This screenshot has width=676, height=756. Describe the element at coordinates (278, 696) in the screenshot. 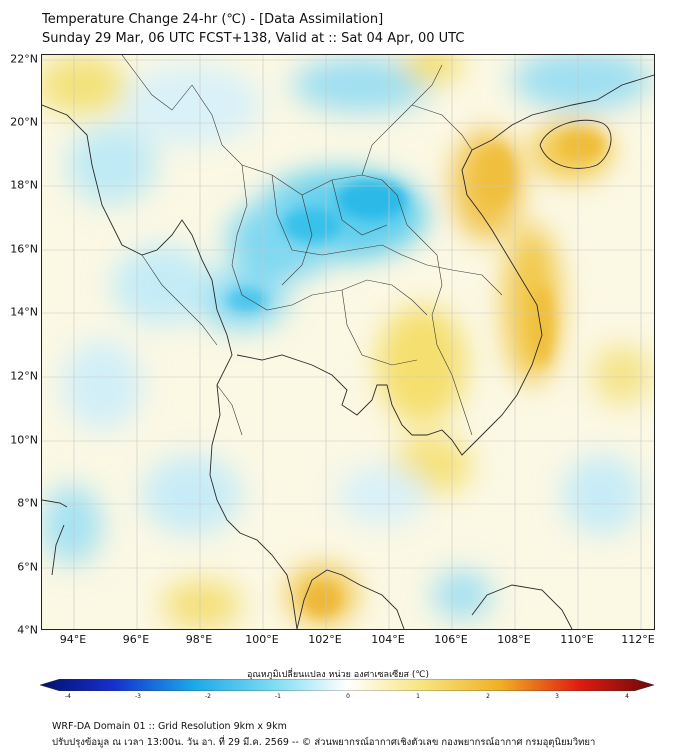

I see `colorbar-tick-m1: -1` at that location.